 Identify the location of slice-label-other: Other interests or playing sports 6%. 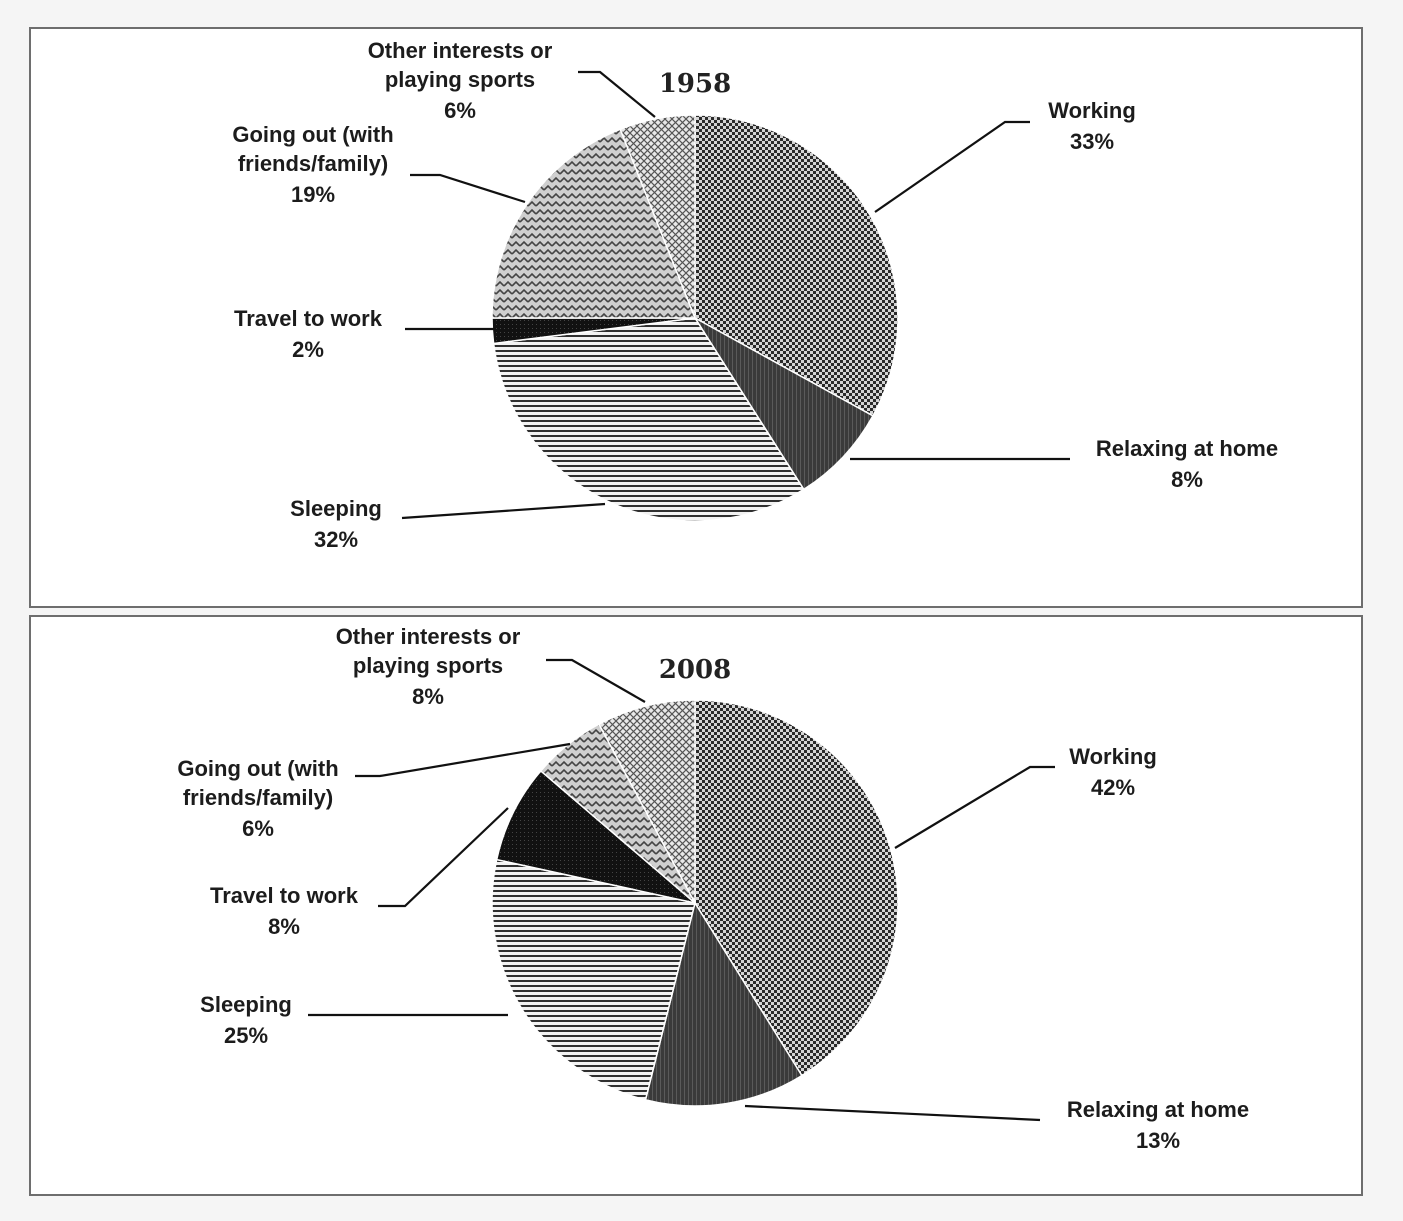
(460, 80).